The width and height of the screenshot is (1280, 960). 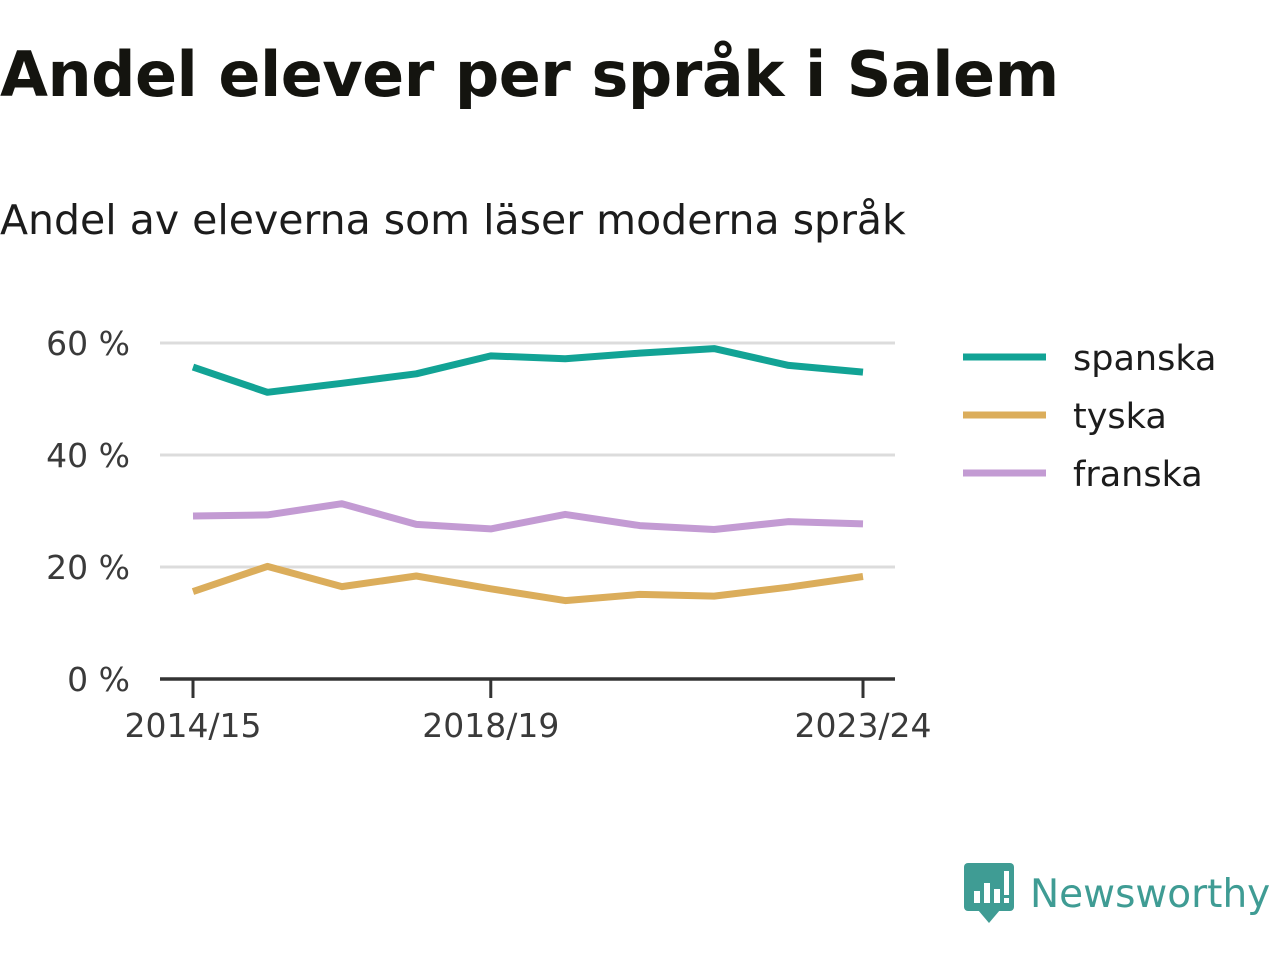 I want to click on legend-label-spanska: spanska, so click(x=1144, y=359).